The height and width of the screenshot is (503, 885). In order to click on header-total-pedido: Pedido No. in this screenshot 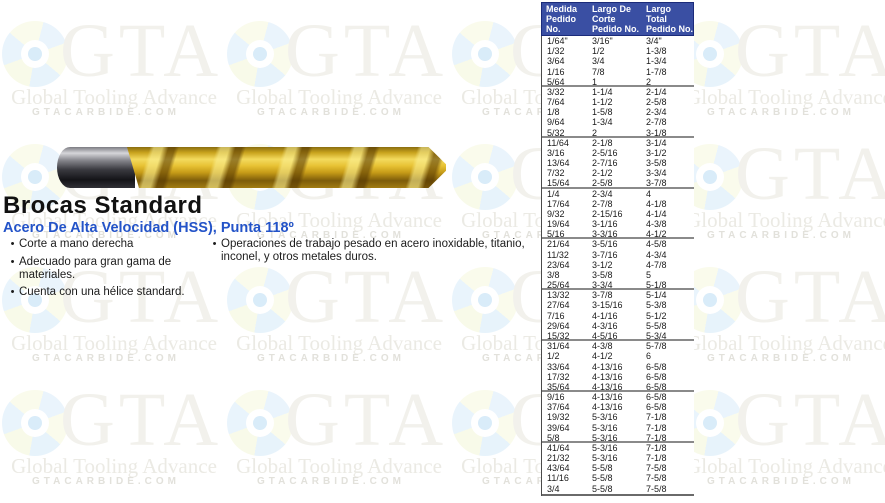, I will do `click(669, 29)`.